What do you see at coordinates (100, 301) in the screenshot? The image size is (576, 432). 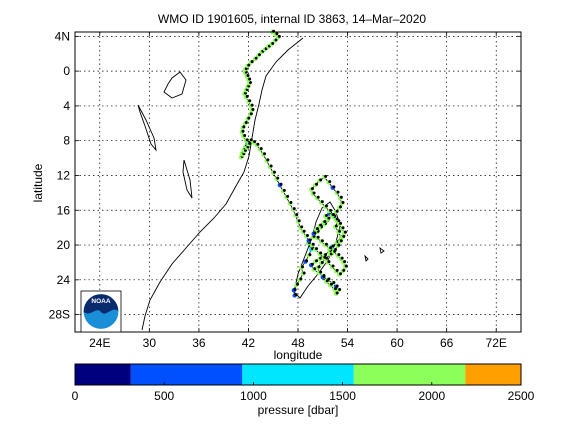 I see `noaa-logo-text: NOAA` at bounding box center [100, 301].